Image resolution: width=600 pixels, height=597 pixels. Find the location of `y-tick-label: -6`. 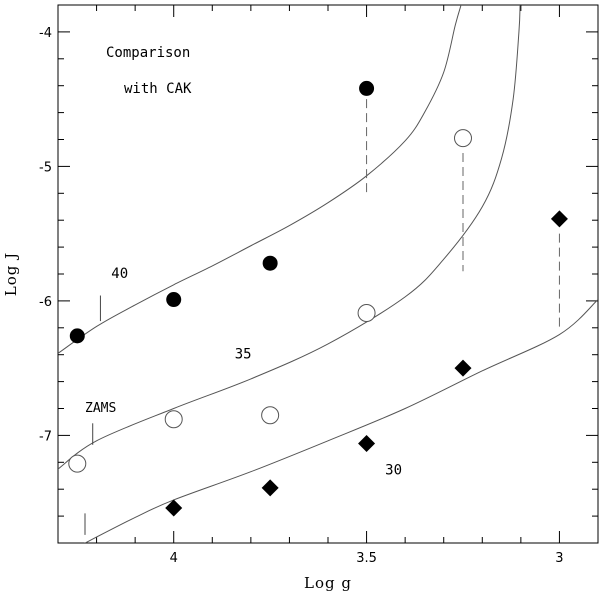

y-tick-label: -6 is located at coordinates (45, 302).